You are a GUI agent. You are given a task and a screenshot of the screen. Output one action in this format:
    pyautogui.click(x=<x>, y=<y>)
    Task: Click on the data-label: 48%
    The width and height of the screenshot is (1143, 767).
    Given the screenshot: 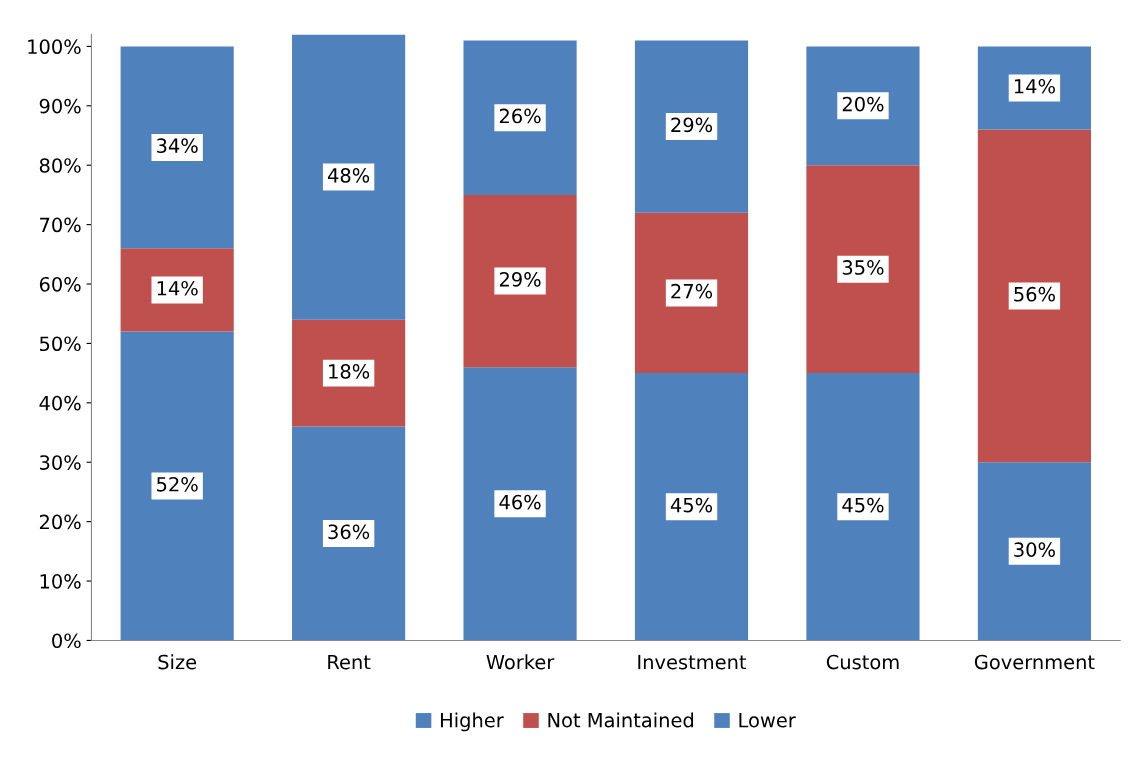 What is the action you would take?
    pyautogui.click(x=348, y=175)
    